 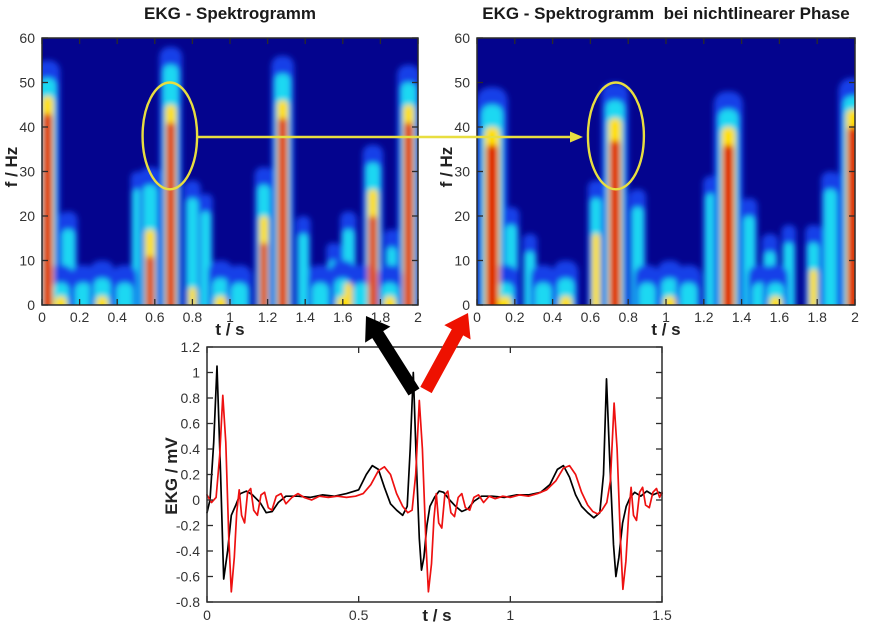 What do you see at coordinates (265, 360) in the screenshot?
I see `legend-ekg-roh: EKG roh` at bounding box center [265, 360].